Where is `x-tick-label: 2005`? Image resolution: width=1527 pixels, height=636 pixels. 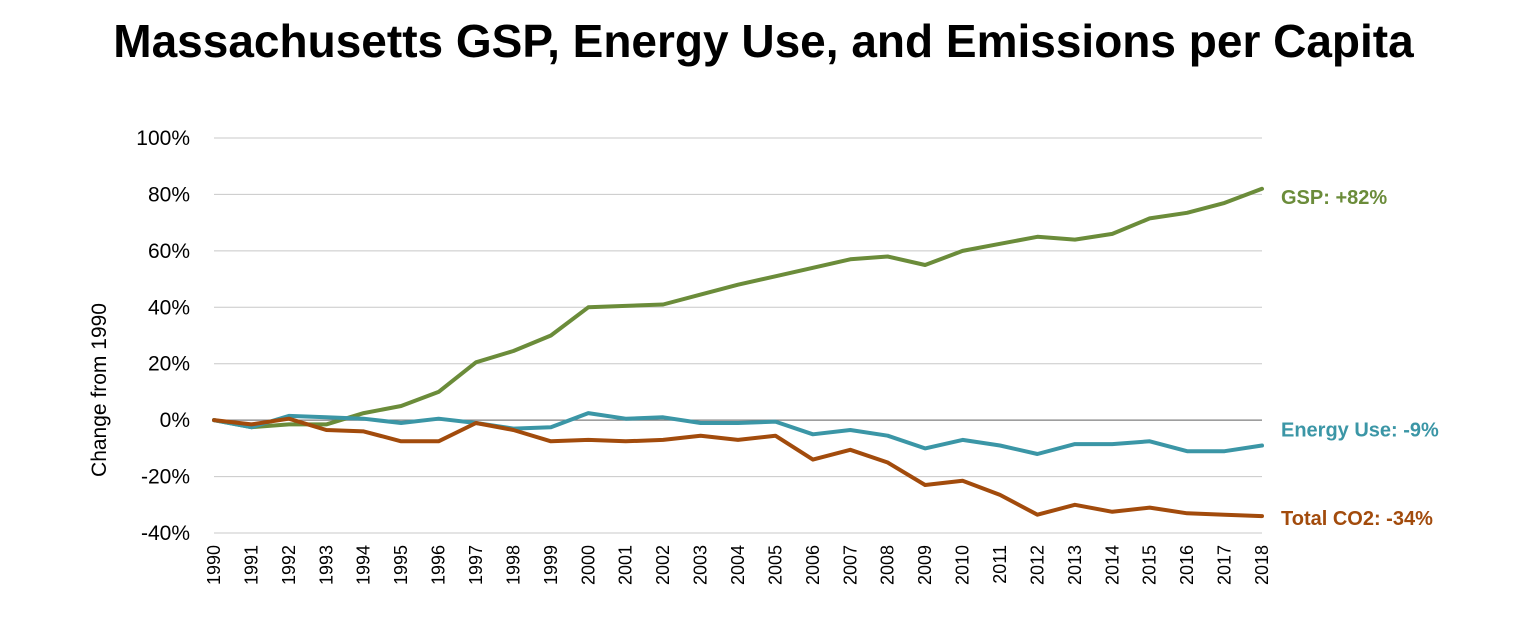 x-tick-label: 2005 is located at coordinates (775, 565).